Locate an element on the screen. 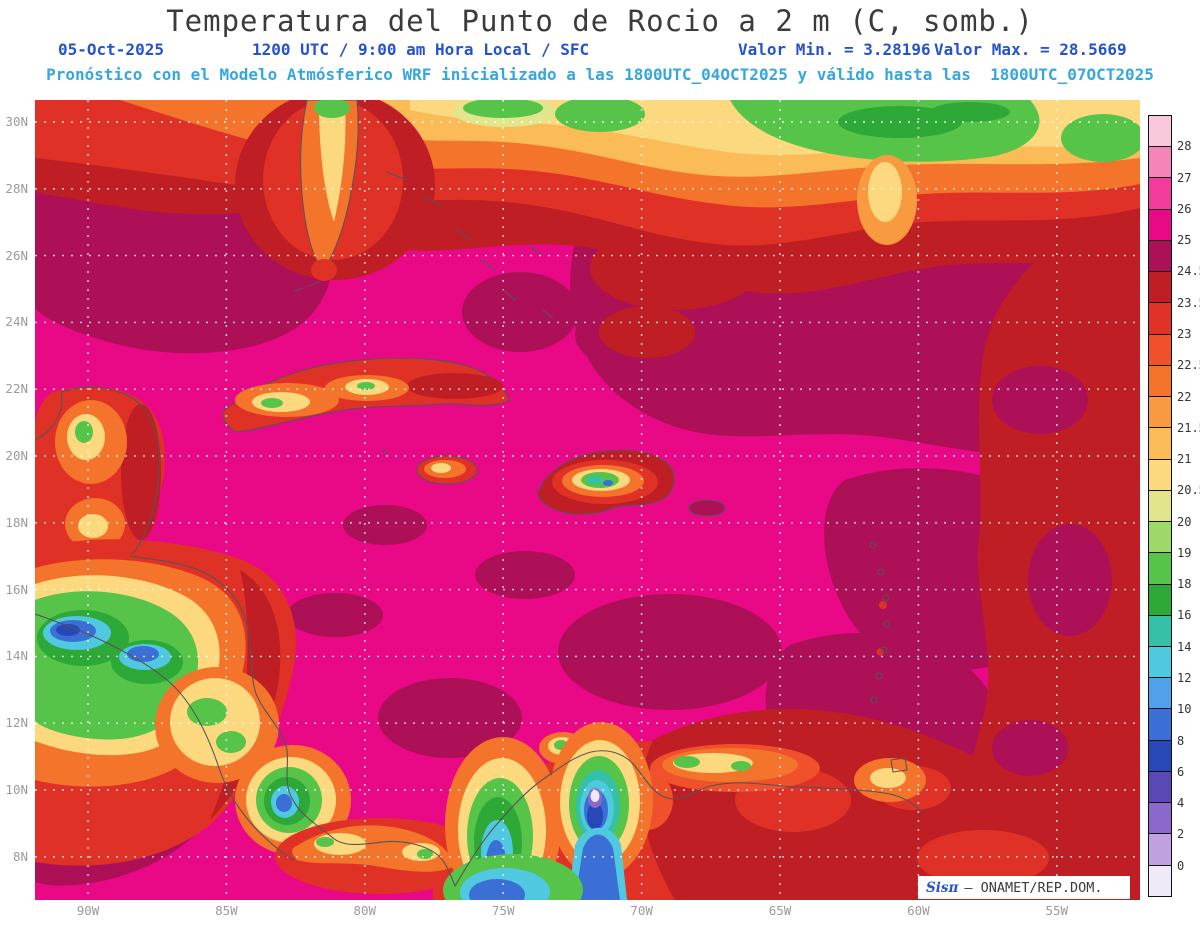 Image resolution: width=1200 pixels, height=927 pixels. lon-tick-label: 90W is located at coordinates (88, 910).